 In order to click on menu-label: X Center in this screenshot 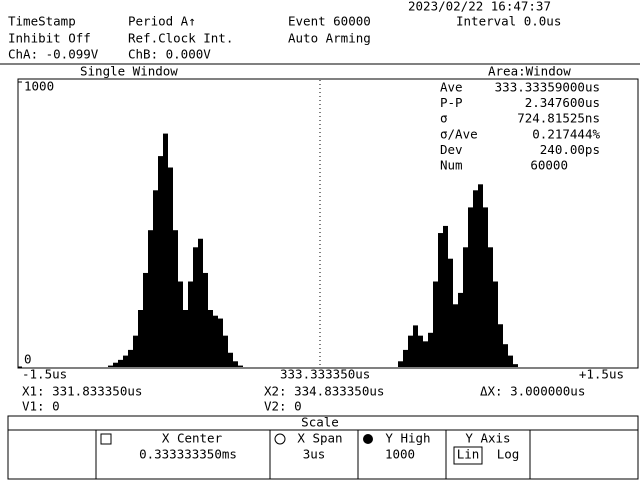, I will do `click(192, 438)`.